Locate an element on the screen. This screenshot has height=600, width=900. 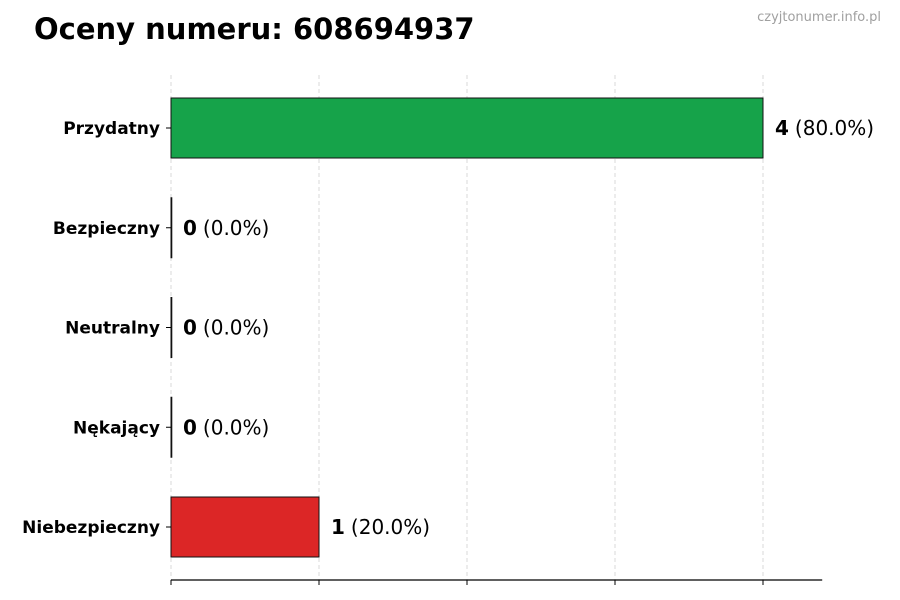
watermark: czyjtonumer.info.pl is located at coordinates (819, 17).